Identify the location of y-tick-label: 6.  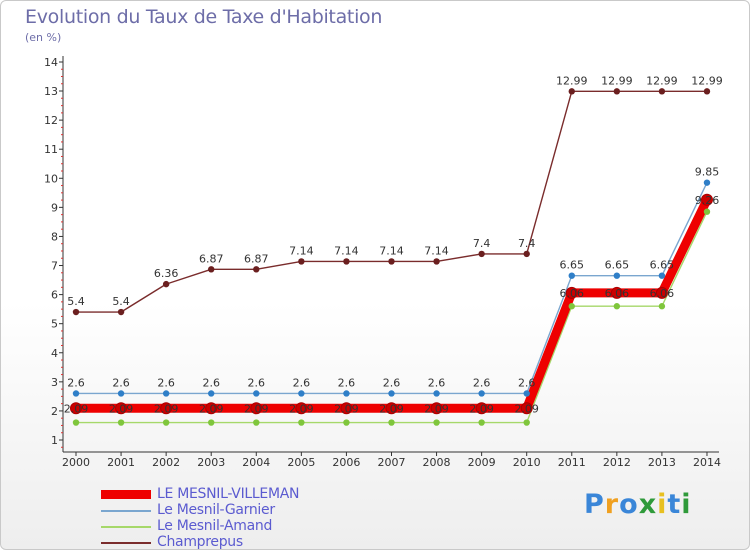
(54, 295).